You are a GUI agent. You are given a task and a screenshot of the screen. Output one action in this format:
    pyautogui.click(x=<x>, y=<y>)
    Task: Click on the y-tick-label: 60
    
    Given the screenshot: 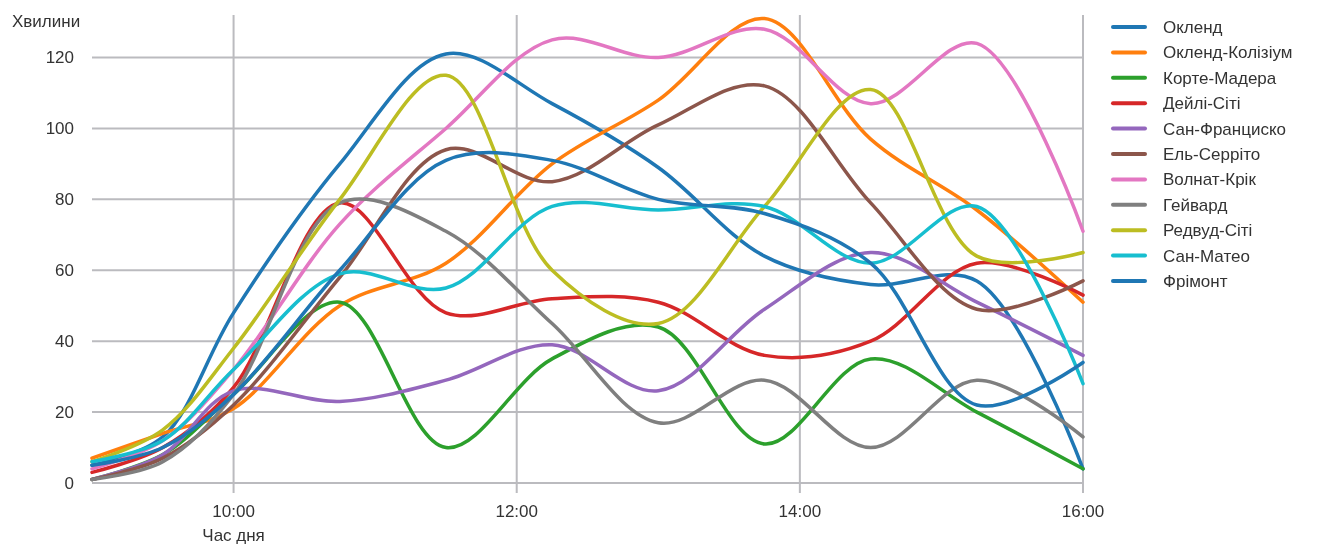 What is the action you would take?
    pyautogui.click(x=64, y=271)
    